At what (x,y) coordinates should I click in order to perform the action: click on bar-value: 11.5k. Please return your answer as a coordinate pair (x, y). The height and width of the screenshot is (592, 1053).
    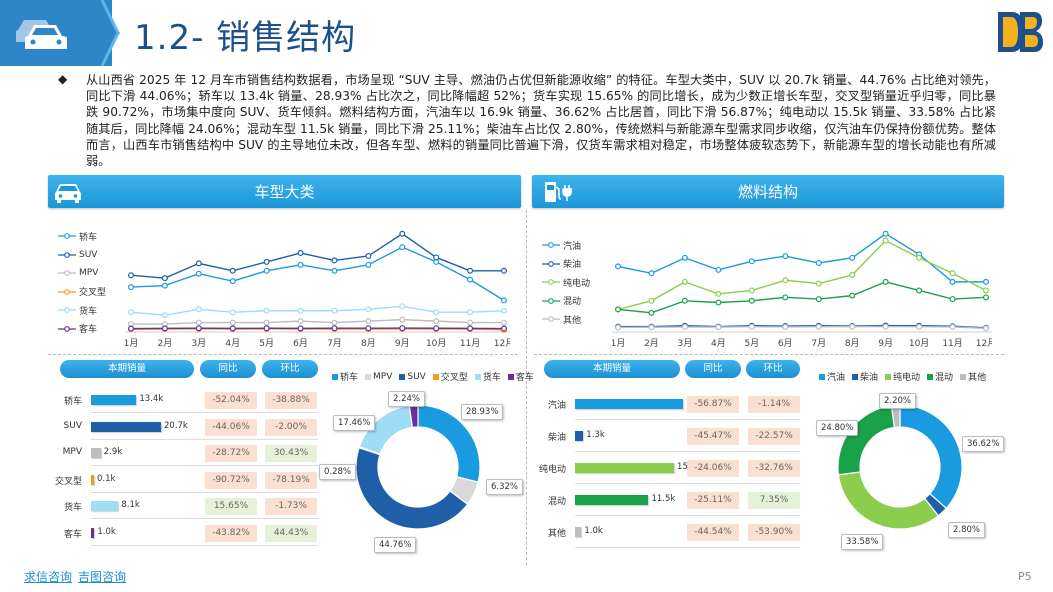
    Looking at the image, I should click on (663, 499).